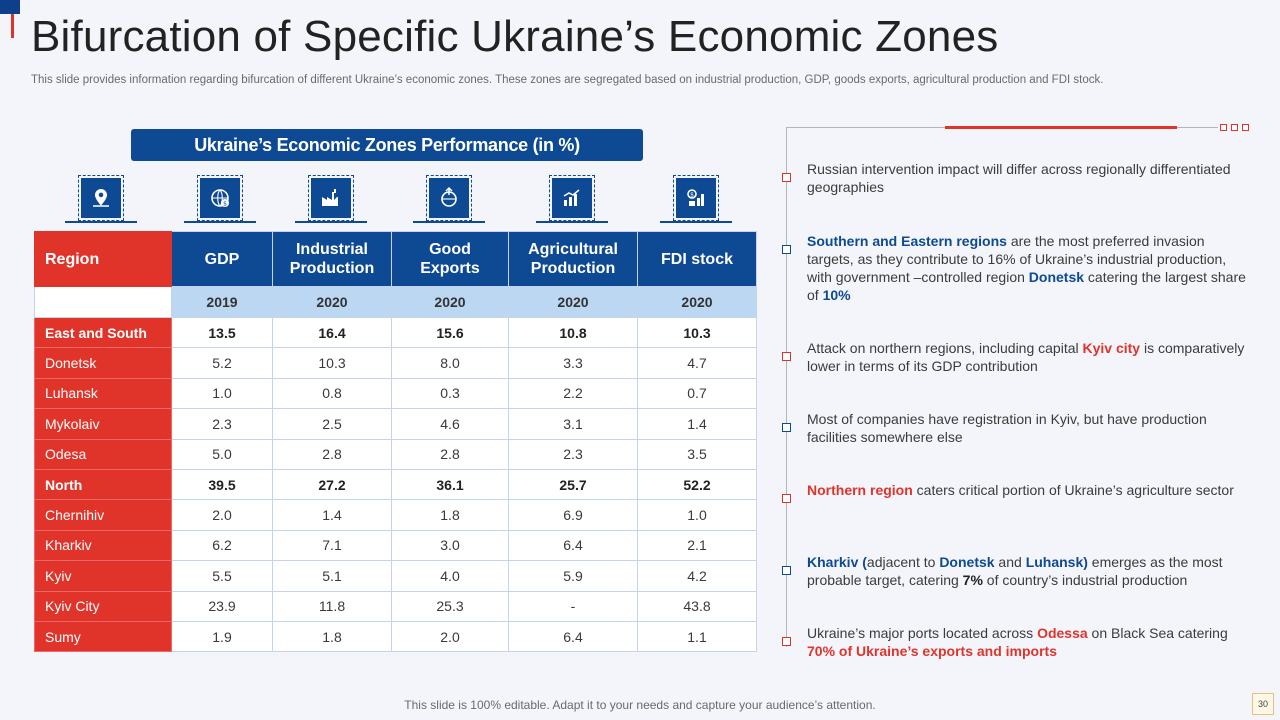  I want to click on value-cell: 0.3, so click(450, 393).